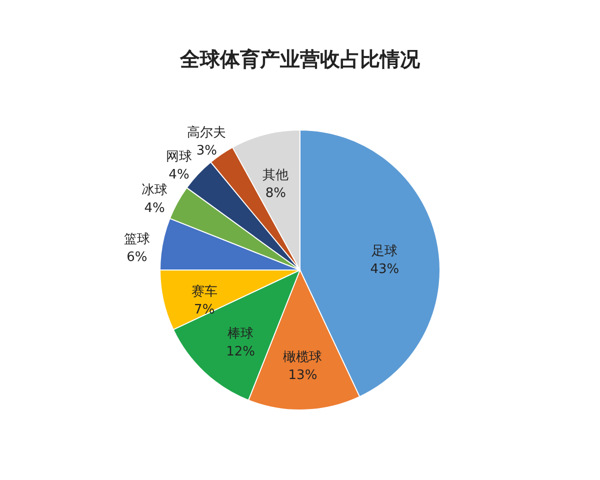 The width and height of the screenshot is (600, 480). I want to click on slice-label: 橄榄球, so click(302, 357).